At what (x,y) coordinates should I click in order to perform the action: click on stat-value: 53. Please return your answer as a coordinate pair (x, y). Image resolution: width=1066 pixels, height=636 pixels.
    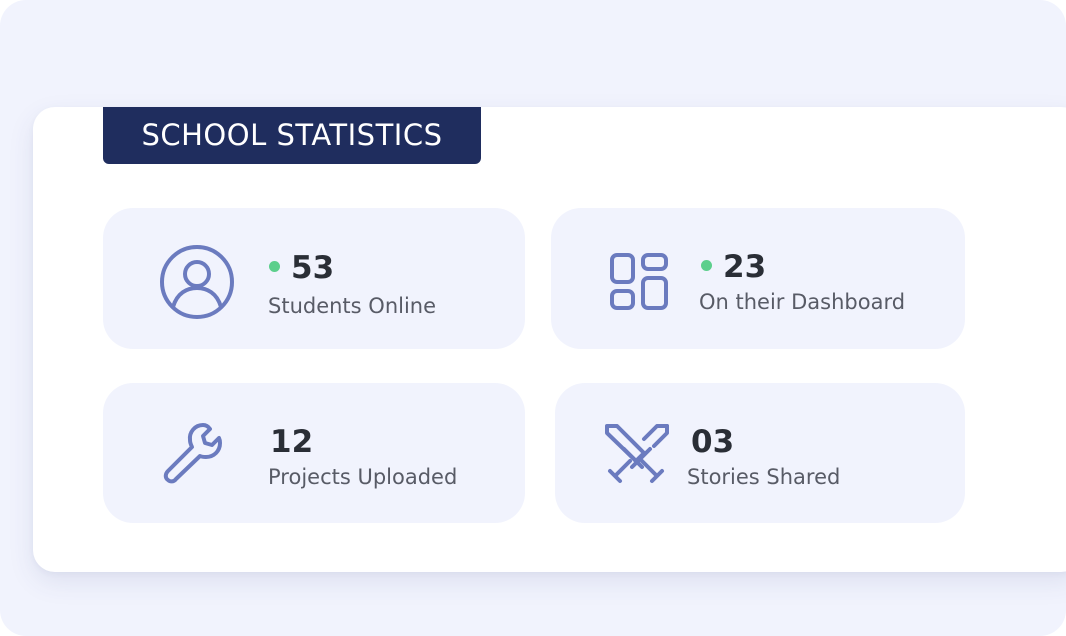
    Looking at the image, I should click on (313, 268).